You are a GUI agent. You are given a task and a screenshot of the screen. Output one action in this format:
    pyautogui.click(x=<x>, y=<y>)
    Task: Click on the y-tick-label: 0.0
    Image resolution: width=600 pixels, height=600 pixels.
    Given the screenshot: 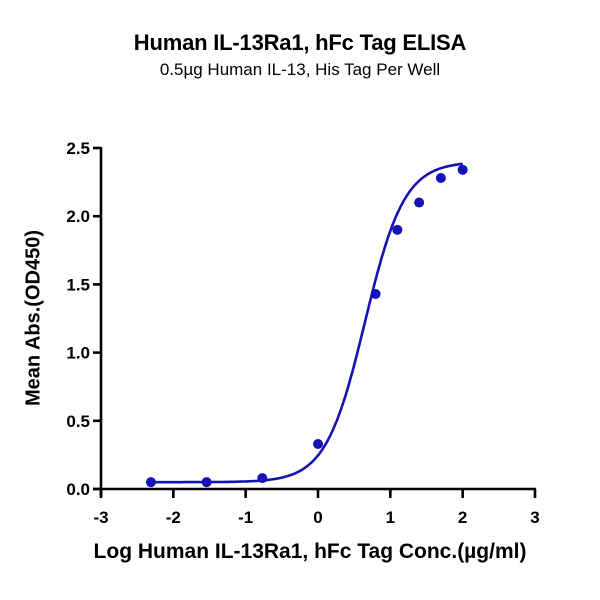 What is the action you would take?
    pyautogui.click(x=78, y=489)
    